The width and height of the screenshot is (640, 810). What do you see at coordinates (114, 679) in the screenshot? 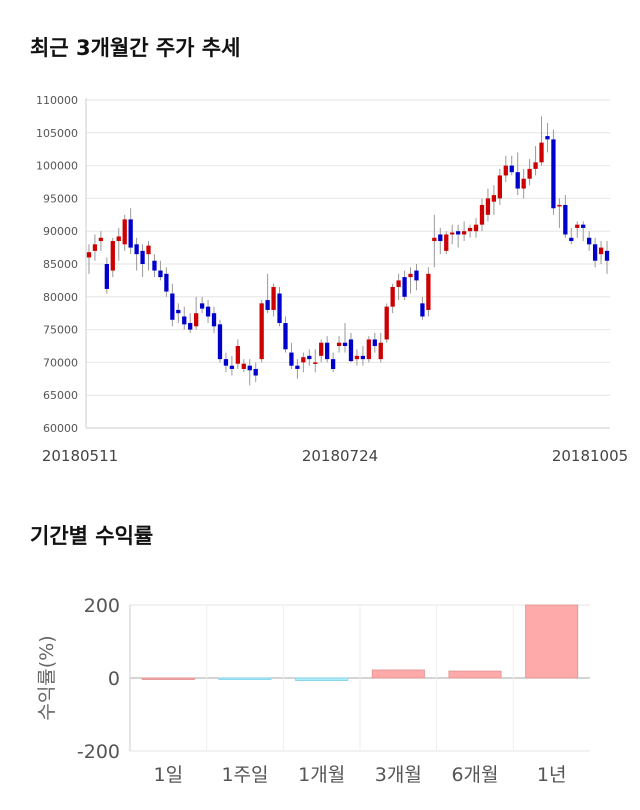
I see `y-tick-label: 0` at bounding box center [114, 679].